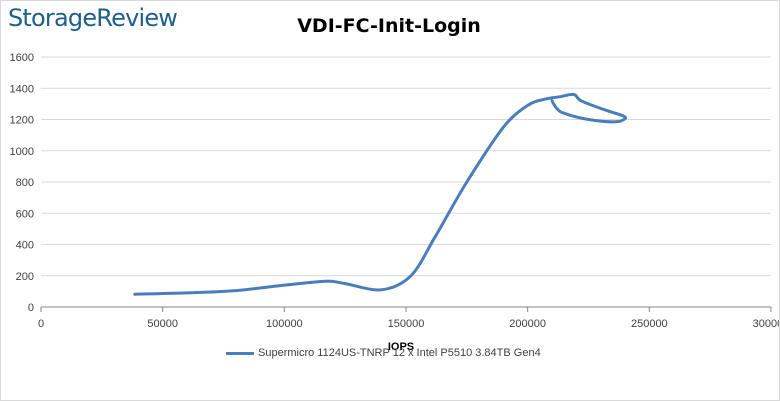  Describe the element at coordinates (766, 324) in the screenshot. I see `x-tick-label: 300000` at that location.